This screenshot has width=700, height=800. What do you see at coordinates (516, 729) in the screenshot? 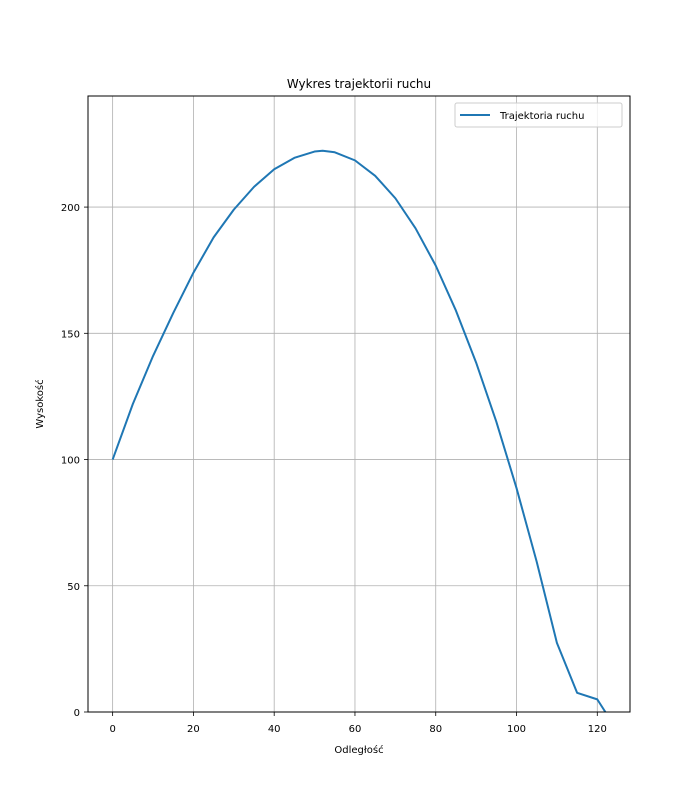
I see `x-tick-label: 100` at bounding box center [516, 729].